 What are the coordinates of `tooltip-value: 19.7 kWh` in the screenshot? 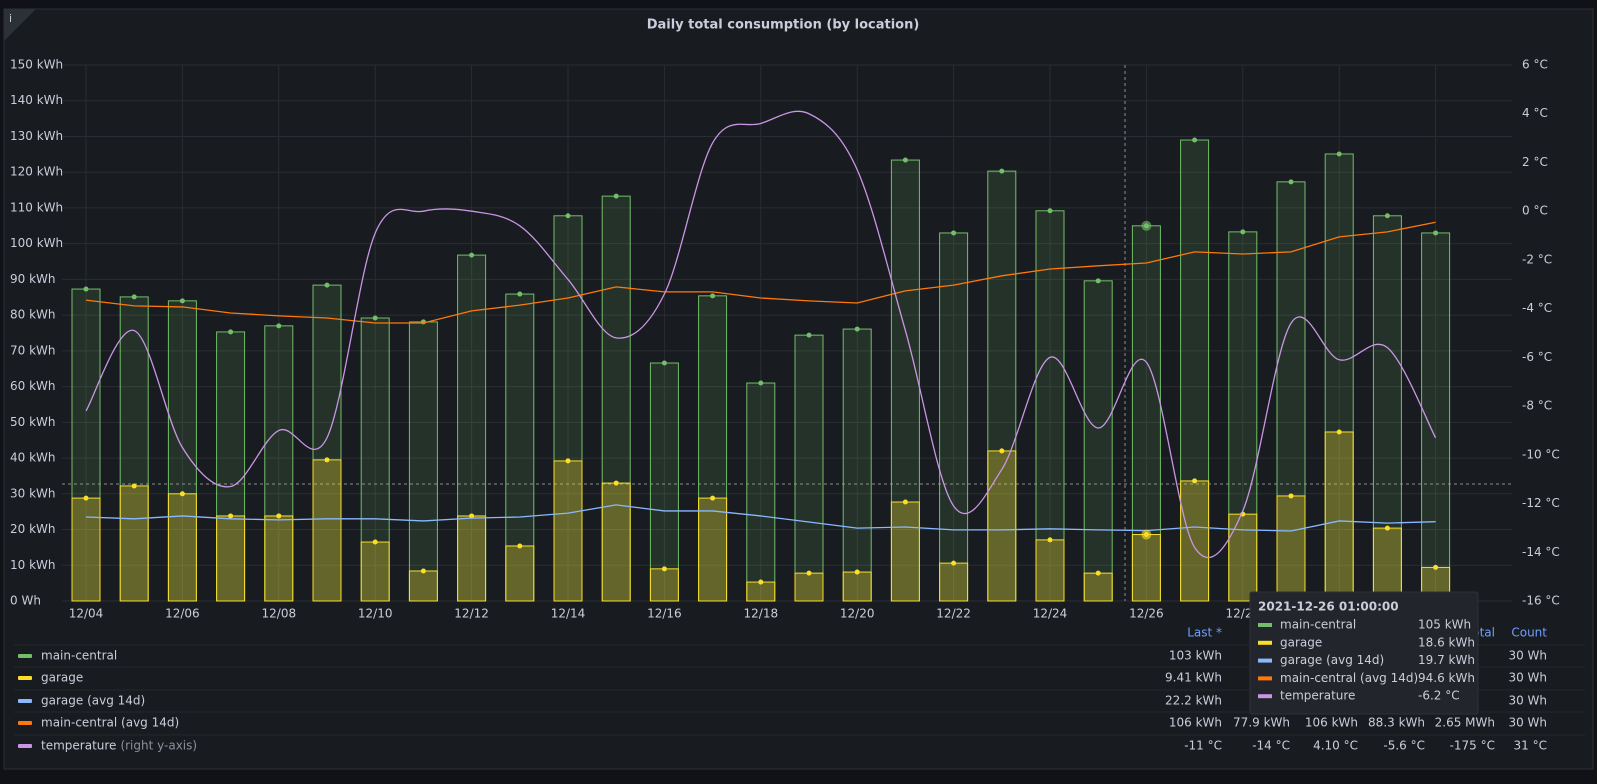 It's located at (1446, 660).